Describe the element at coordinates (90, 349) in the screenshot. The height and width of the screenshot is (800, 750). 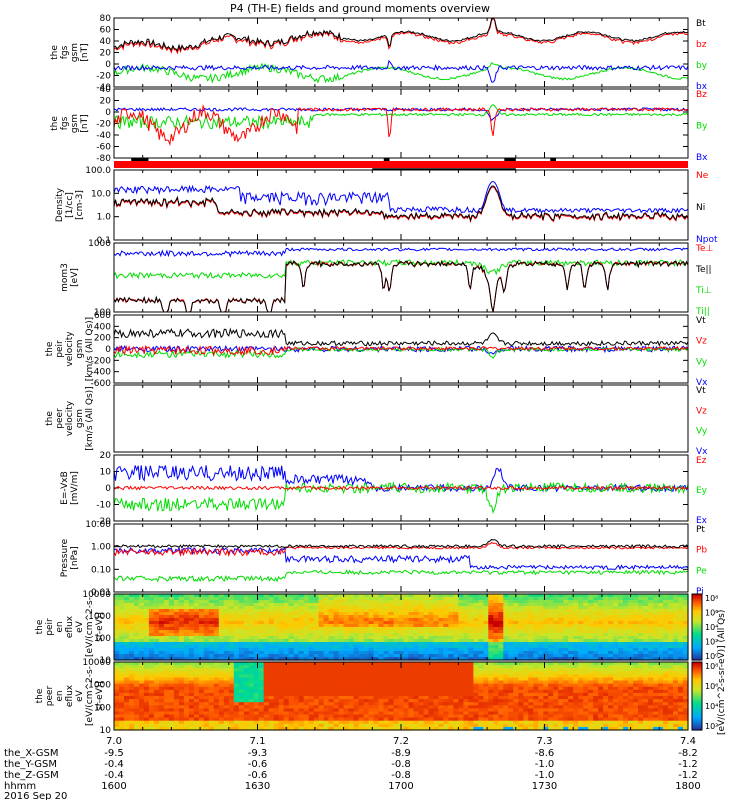
I see `panel-5-ylabel: [km/s (All Qs)]` at that location.